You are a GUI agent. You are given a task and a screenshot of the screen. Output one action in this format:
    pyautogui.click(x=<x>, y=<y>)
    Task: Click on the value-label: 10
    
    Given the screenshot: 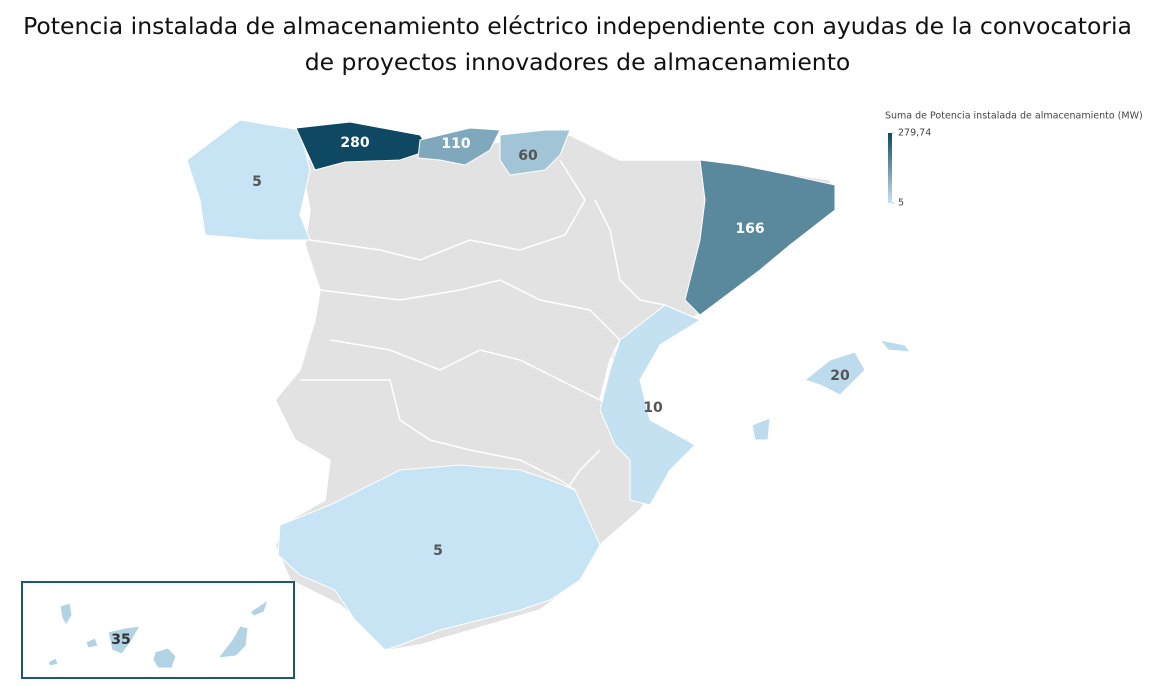 What is the action you would take?
    pyautogui.click(x=653, y=408)
    